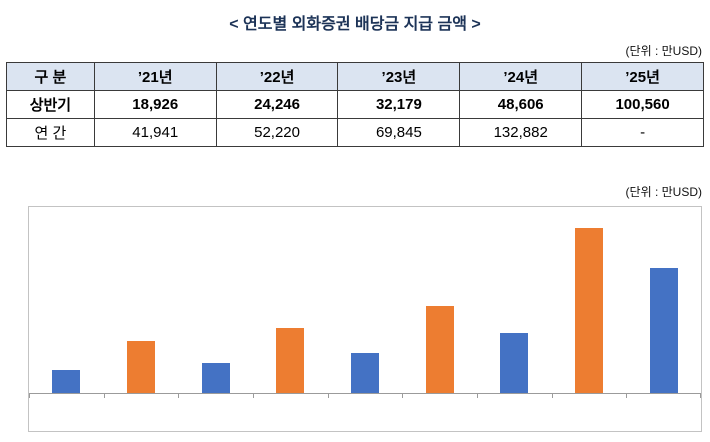 The height and width of the screenshot is (442, 710). Describe the element at coordinates (50, 76) in the screenshot. I see `table-header-category: 구 분` at that location.